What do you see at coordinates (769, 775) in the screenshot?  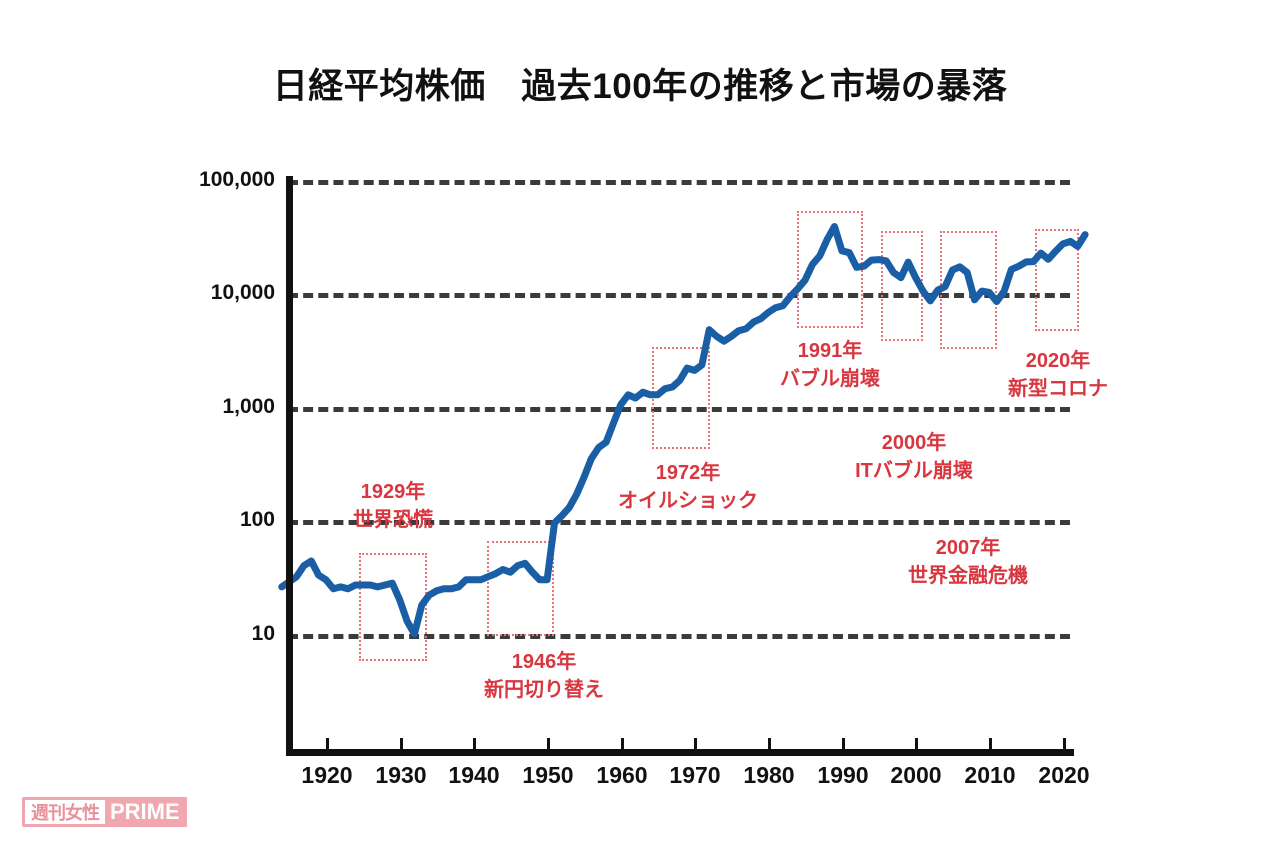 I see `x-tick-label-1980: 1980` at bounding box center [769, 775].